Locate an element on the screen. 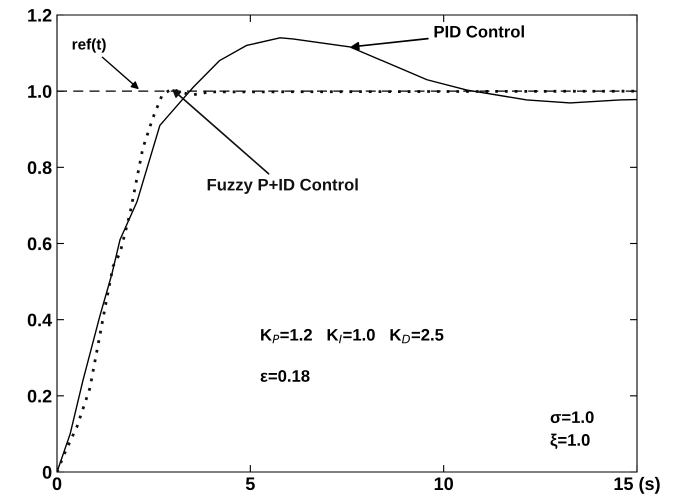 This screenshot has width=684, height=502. annotation: ε=0.18 is located at coordinates (285, 376).